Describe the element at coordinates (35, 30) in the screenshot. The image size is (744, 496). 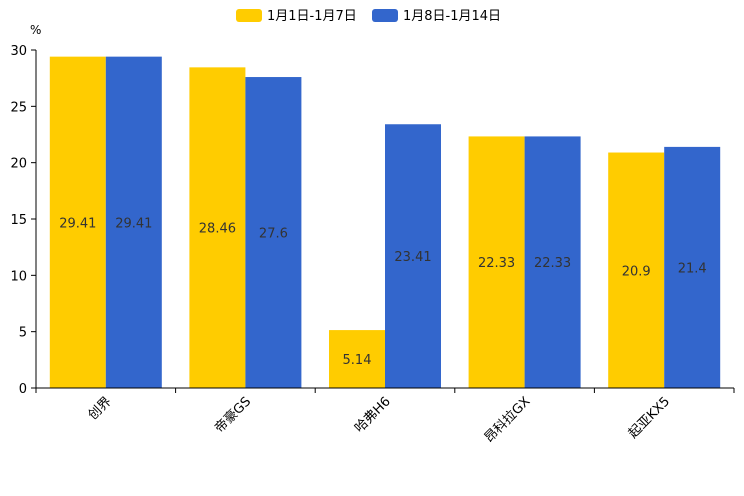
I see `y-axis-unit-label: %` at that location.